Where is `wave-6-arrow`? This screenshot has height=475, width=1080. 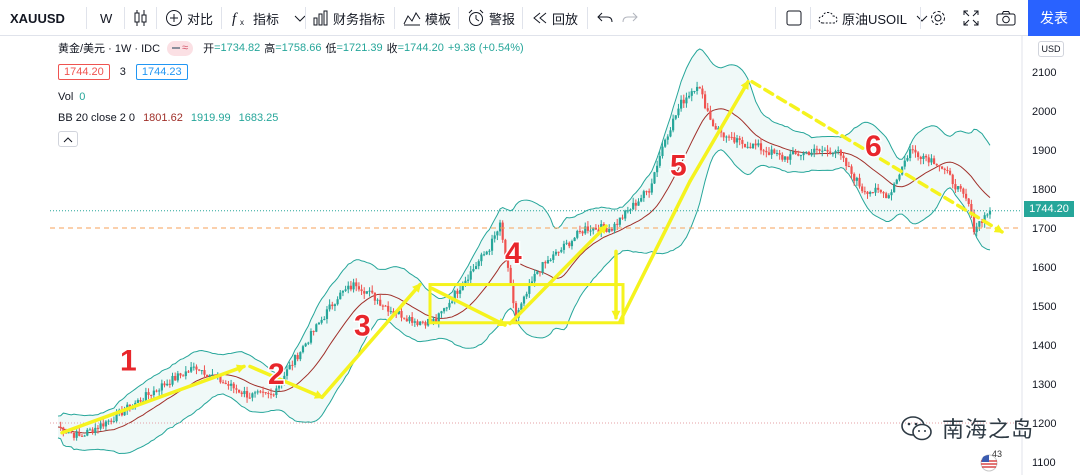
wave-6-arrow is located at coordinates (877, 157).